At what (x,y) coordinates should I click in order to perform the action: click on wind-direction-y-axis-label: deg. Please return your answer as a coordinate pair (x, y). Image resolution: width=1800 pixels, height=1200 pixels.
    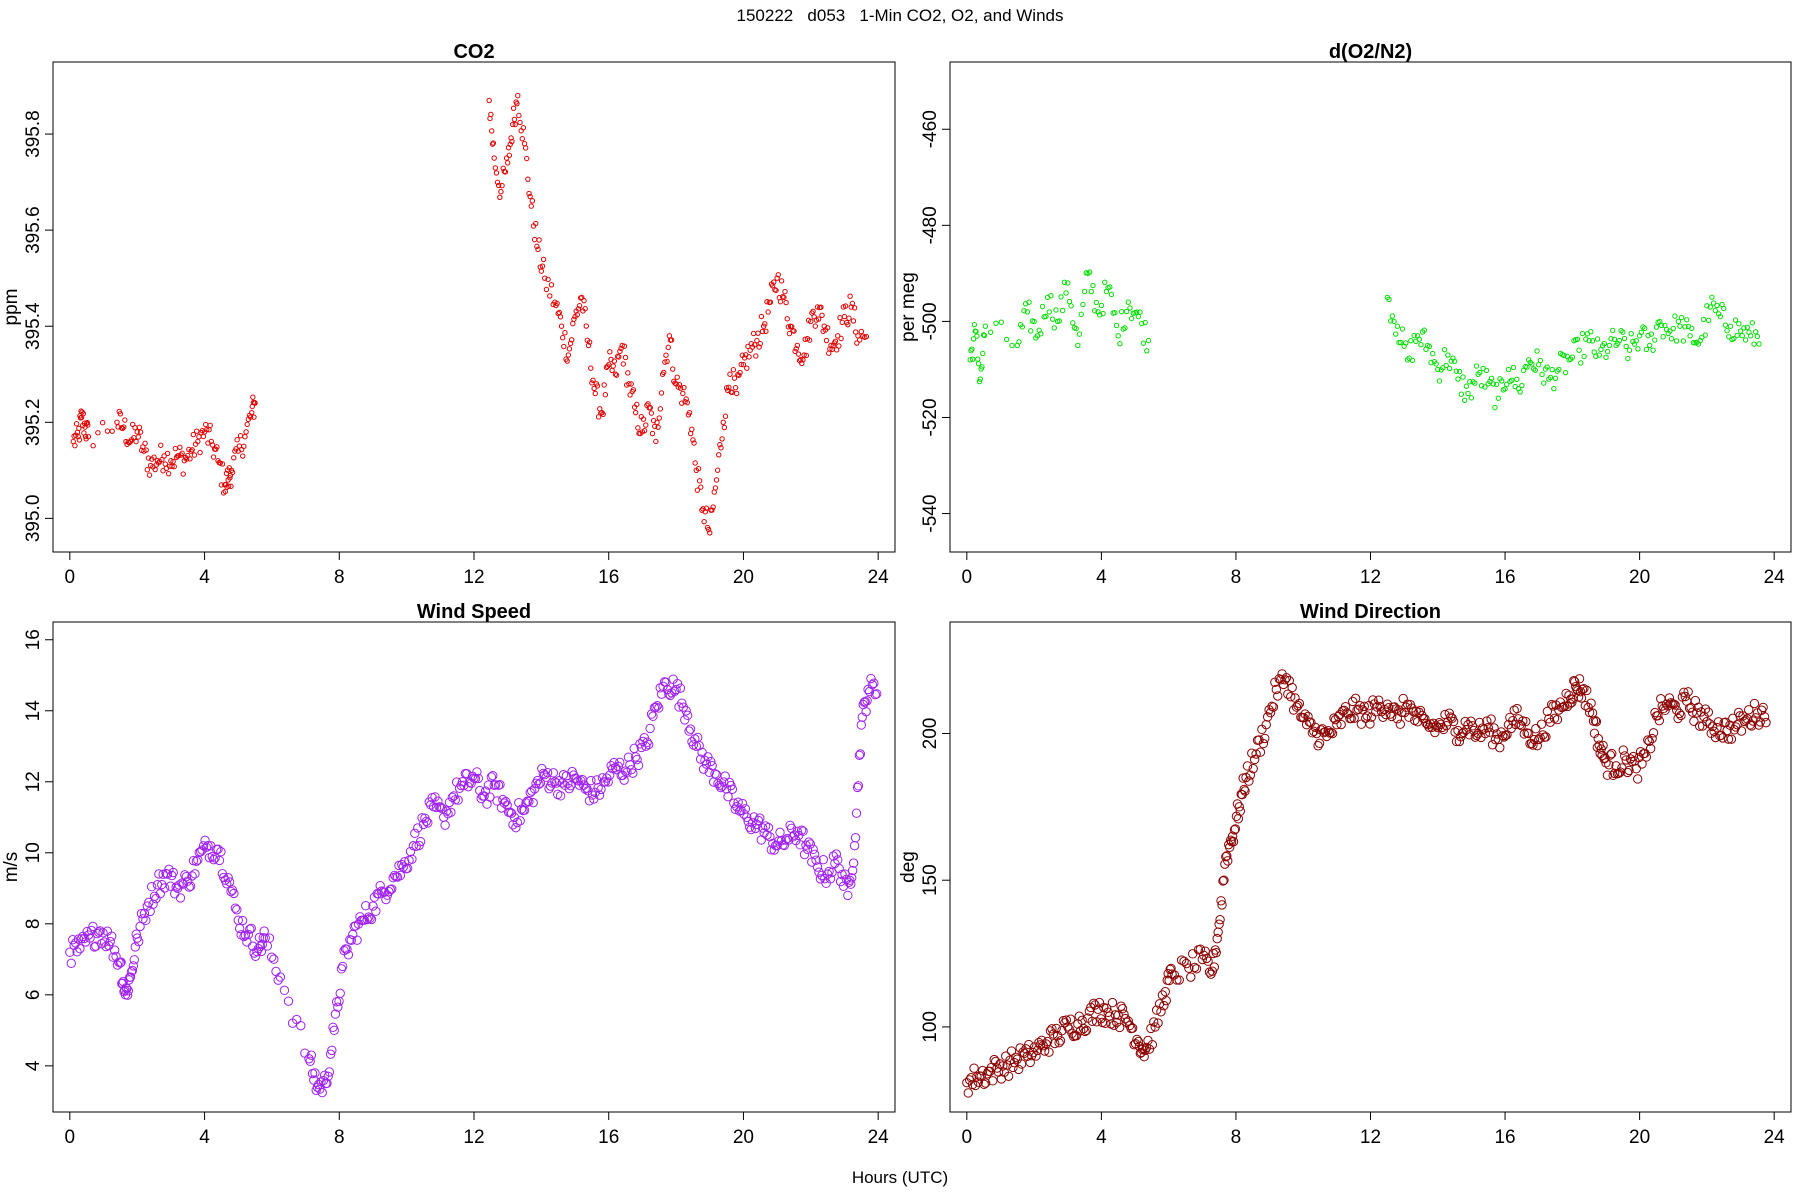
    Looking at the image, I should click on (908, 867).